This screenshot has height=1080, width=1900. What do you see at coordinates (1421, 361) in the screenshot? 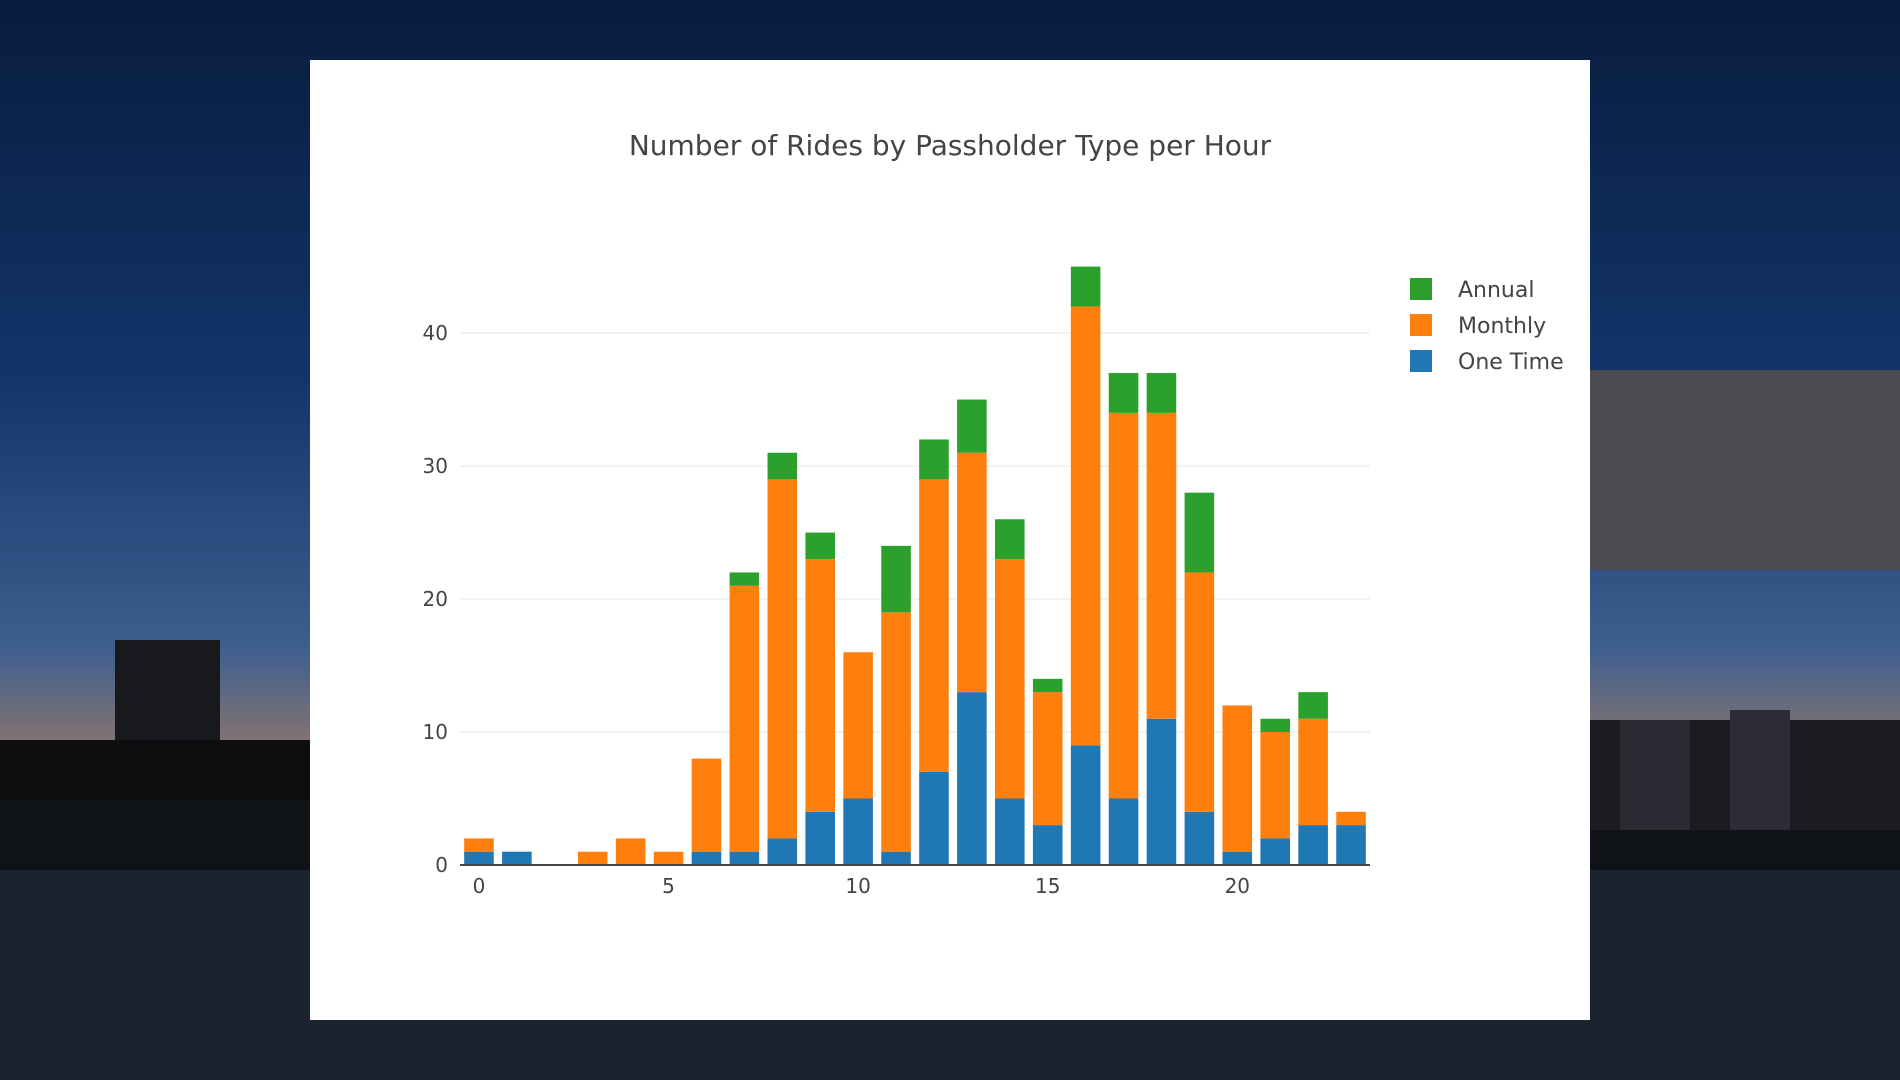
I see `legend-swatch-one-time` at bounding box center [1421, 361].